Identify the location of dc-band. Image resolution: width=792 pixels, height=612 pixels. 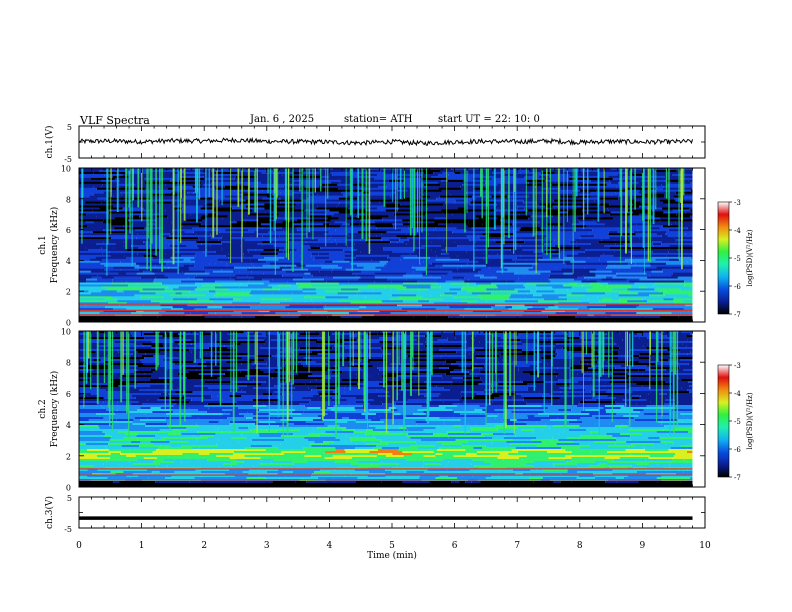
(386, 320).